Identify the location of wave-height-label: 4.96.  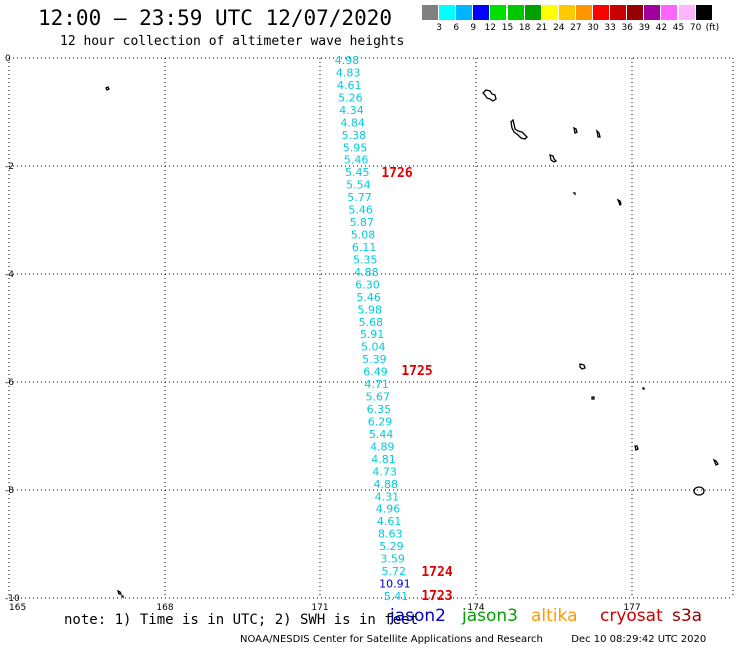
(388, 509).